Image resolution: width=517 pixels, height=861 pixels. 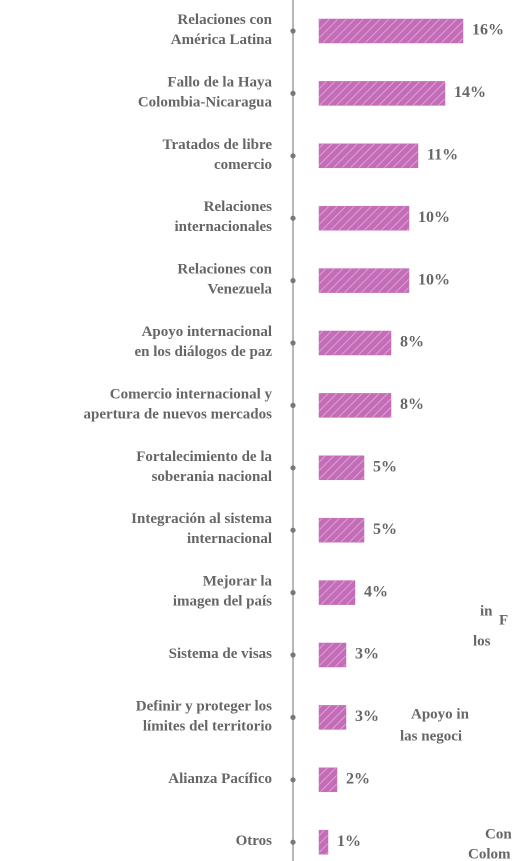 I want to click on category-label: Relaciones con Venezuela, so click(x=224, y=280).